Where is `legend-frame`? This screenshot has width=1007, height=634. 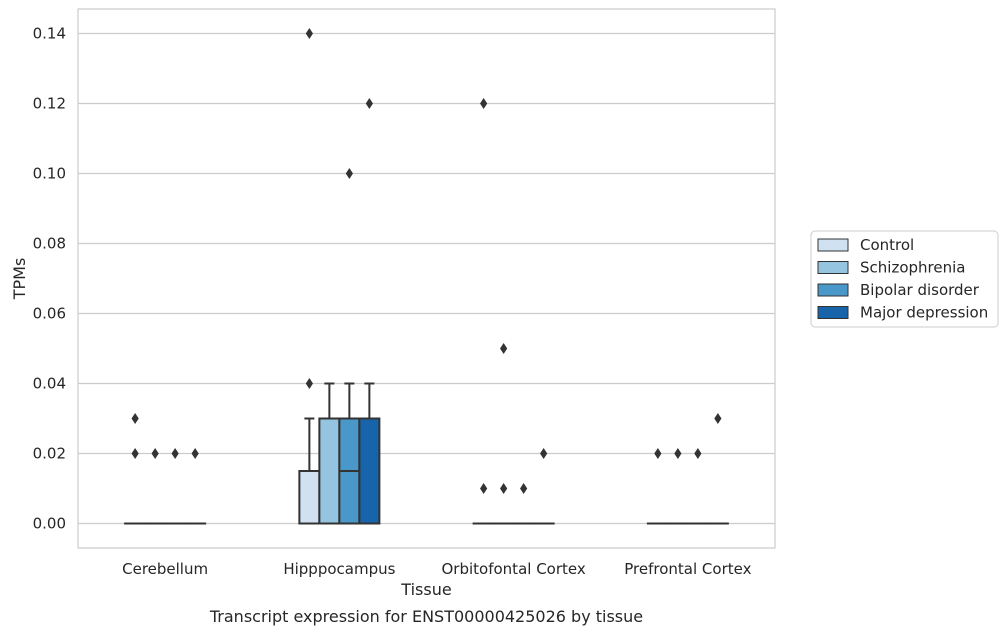
legend-frame is located at coordinates (904, 279).